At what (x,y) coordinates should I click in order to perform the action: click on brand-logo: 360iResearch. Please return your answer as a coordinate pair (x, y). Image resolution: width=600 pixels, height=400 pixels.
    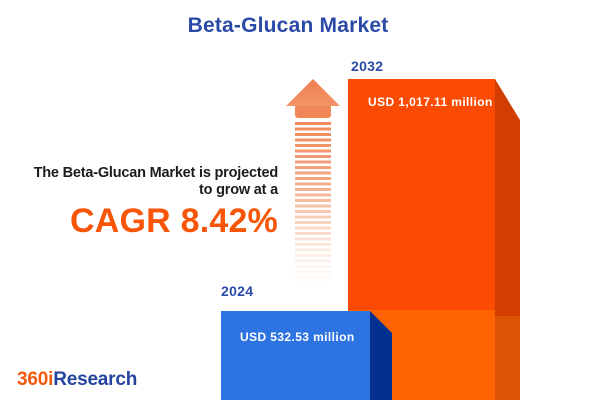
    Looking at the image, I should click on (77, 380).